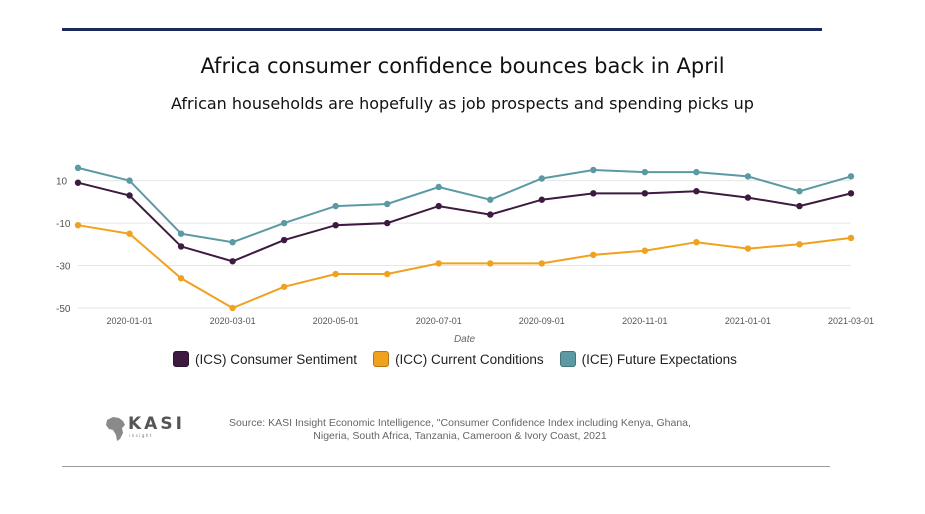  Describe the element at coordinates (465, 339) in the screenshot. I see `x-axis-label: Date` at that location.